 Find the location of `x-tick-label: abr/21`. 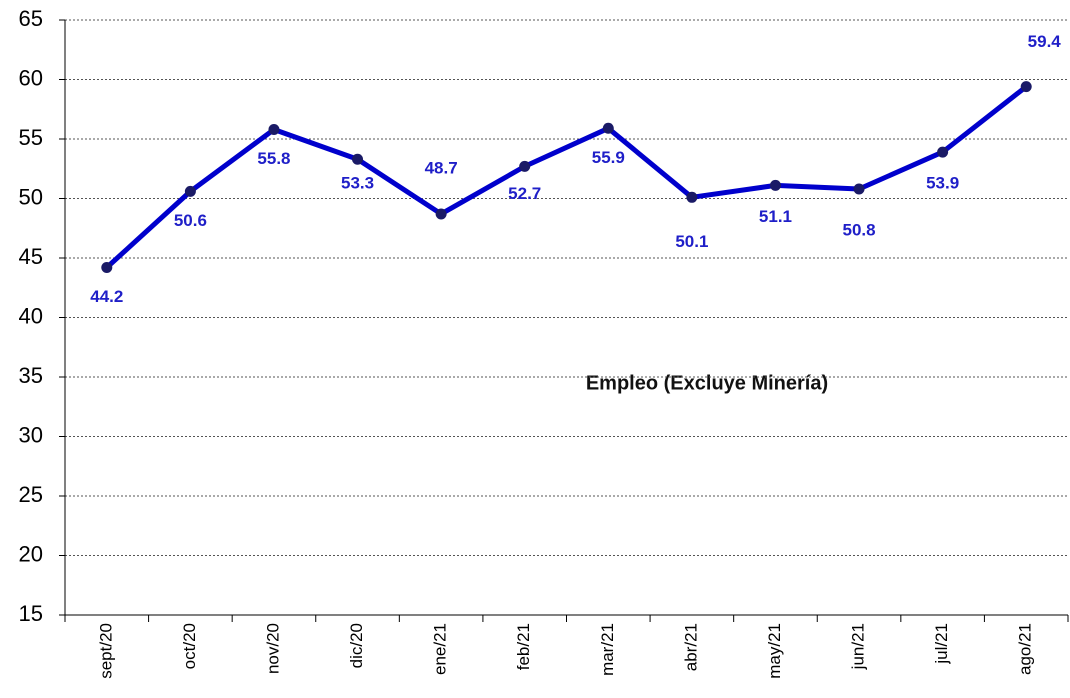

x-tick-label: abr/21 is located at coordinates (690, 647).